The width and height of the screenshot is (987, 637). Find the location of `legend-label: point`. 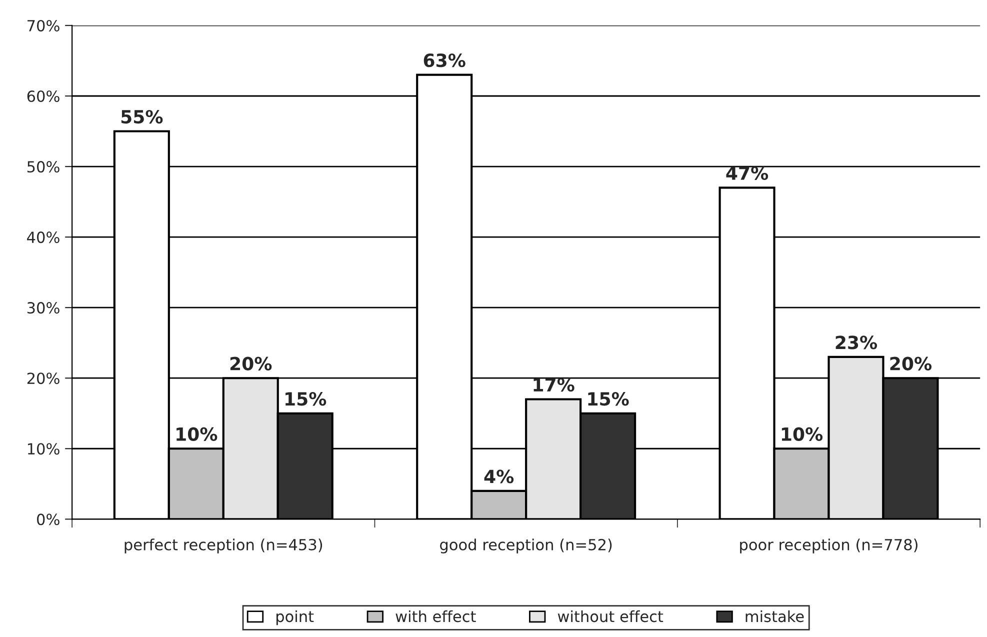

legend-label: point is located at coordinates (295, 618).